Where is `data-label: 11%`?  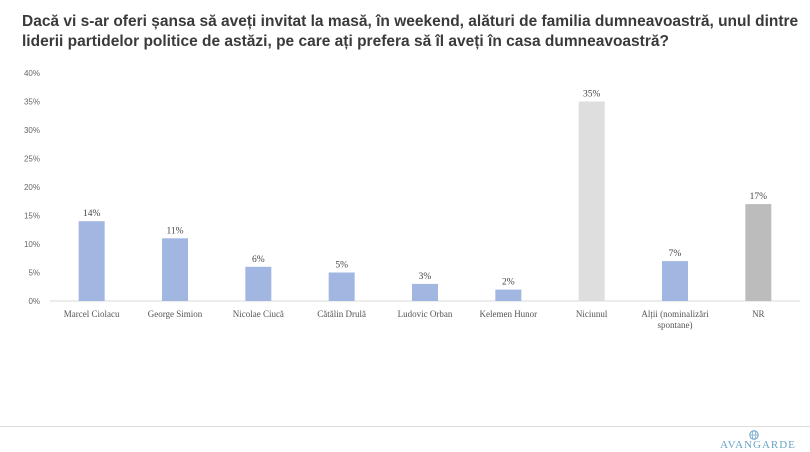
data-label: 11% is located at coordinates (174, 231).